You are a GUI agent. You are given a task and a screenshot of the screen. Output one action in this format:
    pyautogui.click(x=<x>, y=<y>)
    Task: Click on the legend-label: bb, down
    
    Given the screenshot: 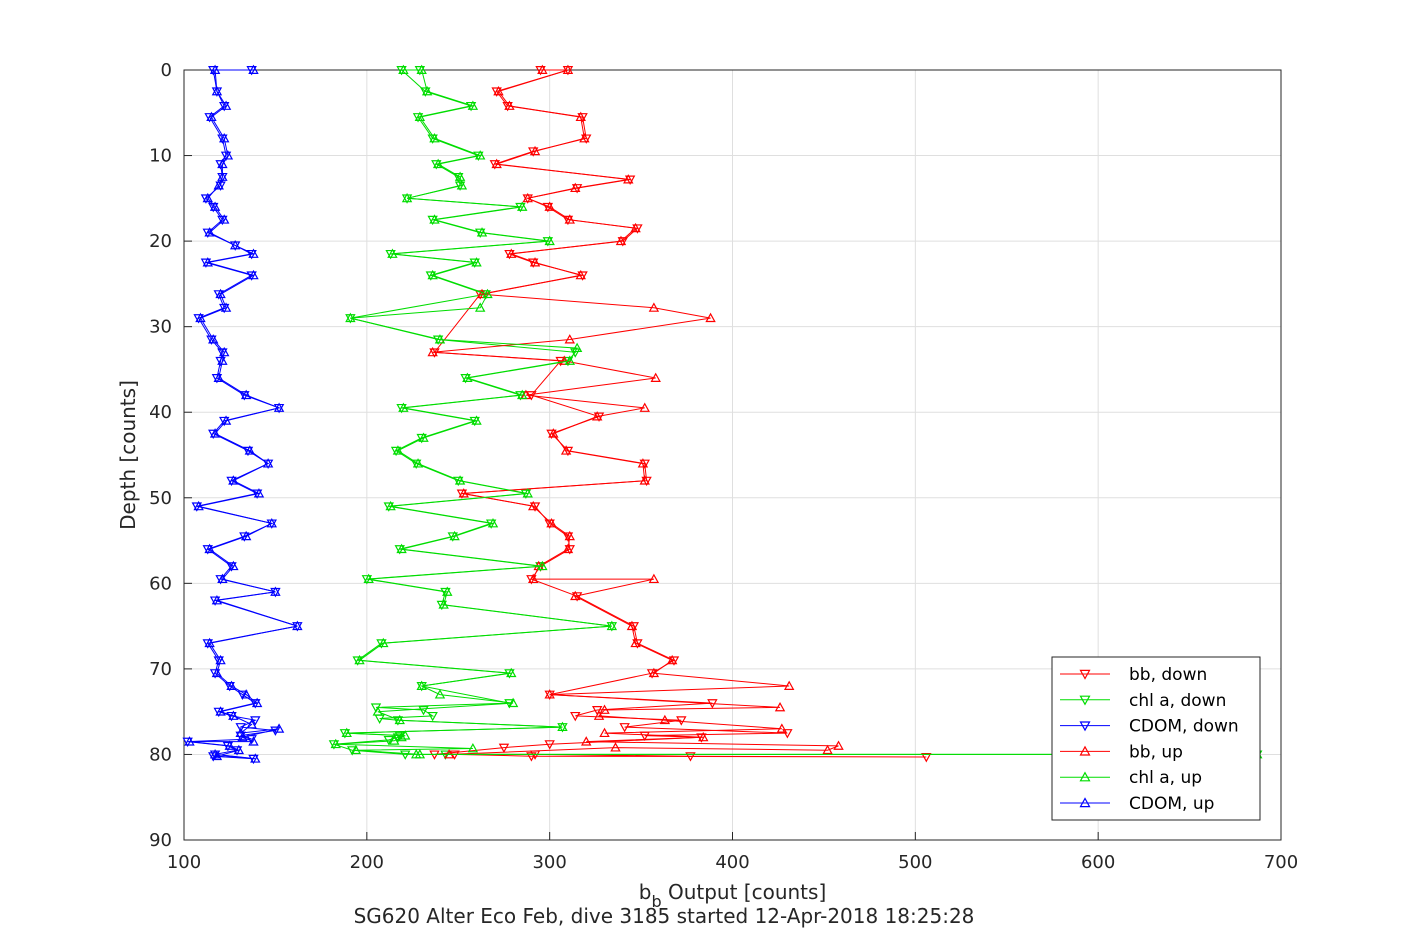 What is the action you would take?
    pyautogui.click(x=1168, y=675)
    